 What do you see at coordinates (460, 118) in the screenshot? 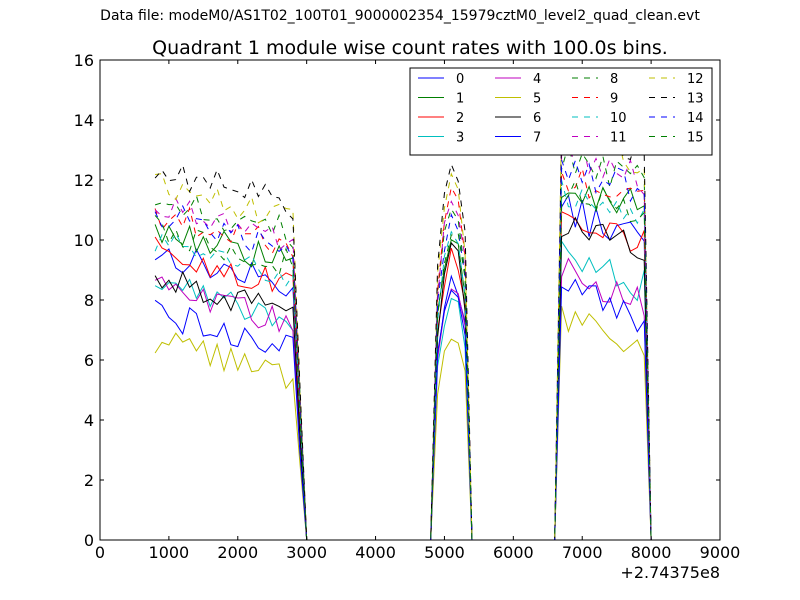
I see `legend-label-2: 2` at bounding box center [460, 118].